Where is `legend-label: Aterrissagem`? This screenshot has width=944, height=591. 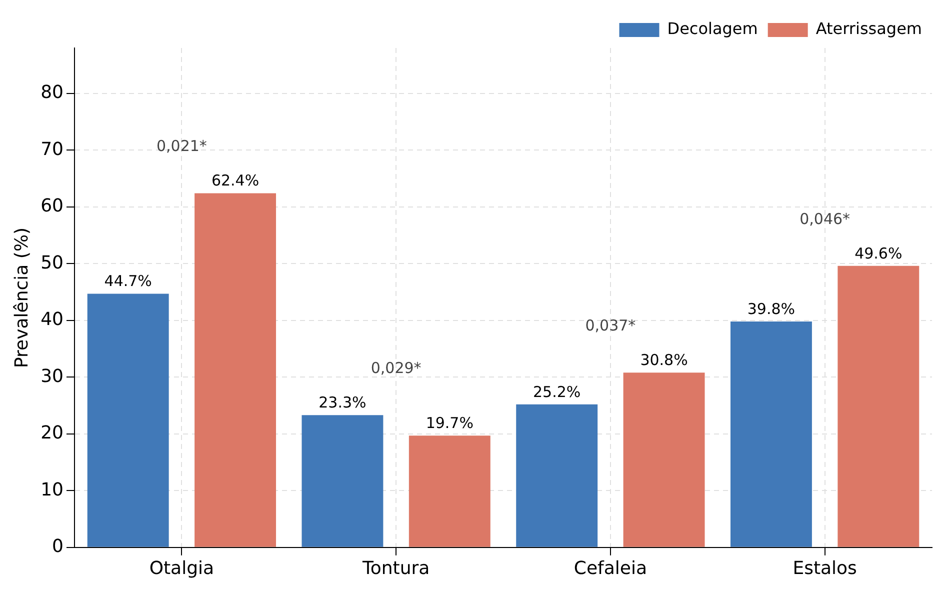 legend-label: Aterrissagem is located at coordinates (869, 28).